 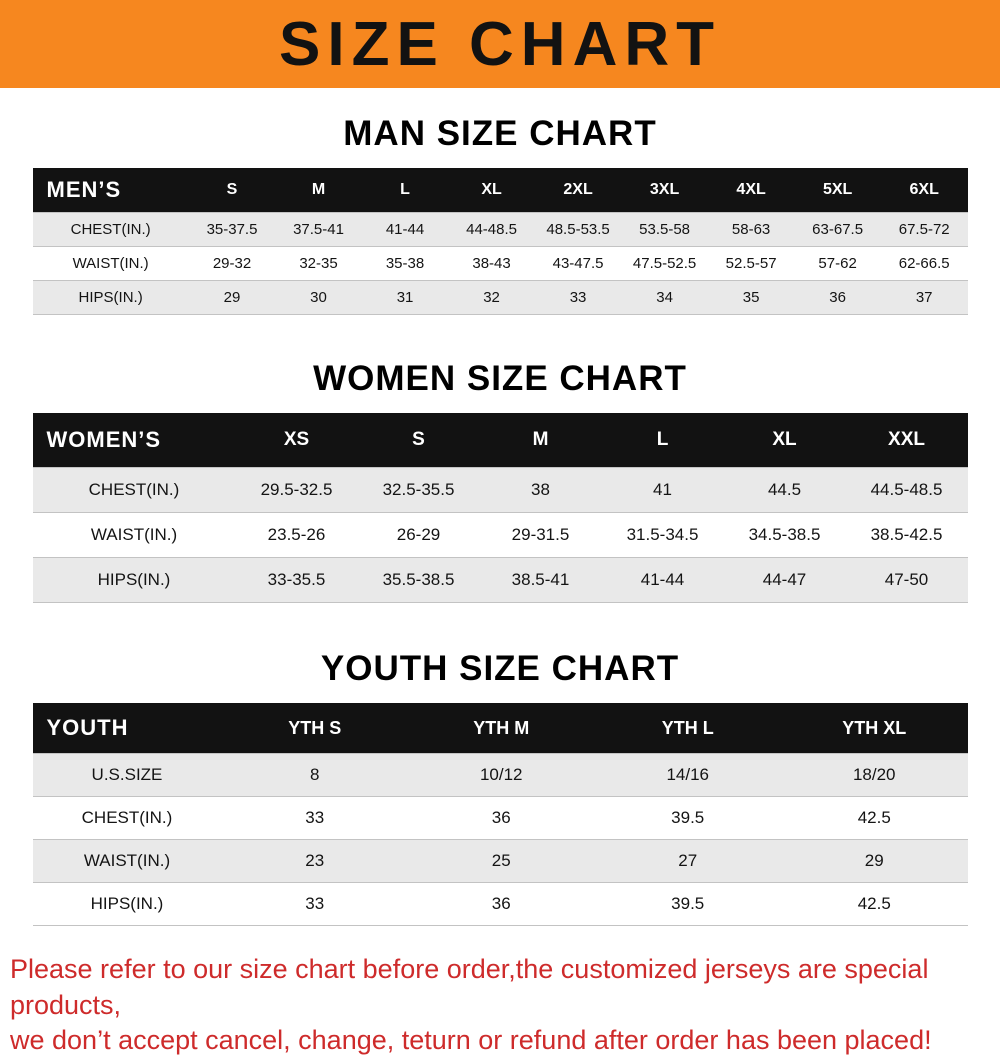 What do you see at coordinates (318, 189) in the screenshot?
I see `size-header-cell: M` at bounding box center [318, 189].